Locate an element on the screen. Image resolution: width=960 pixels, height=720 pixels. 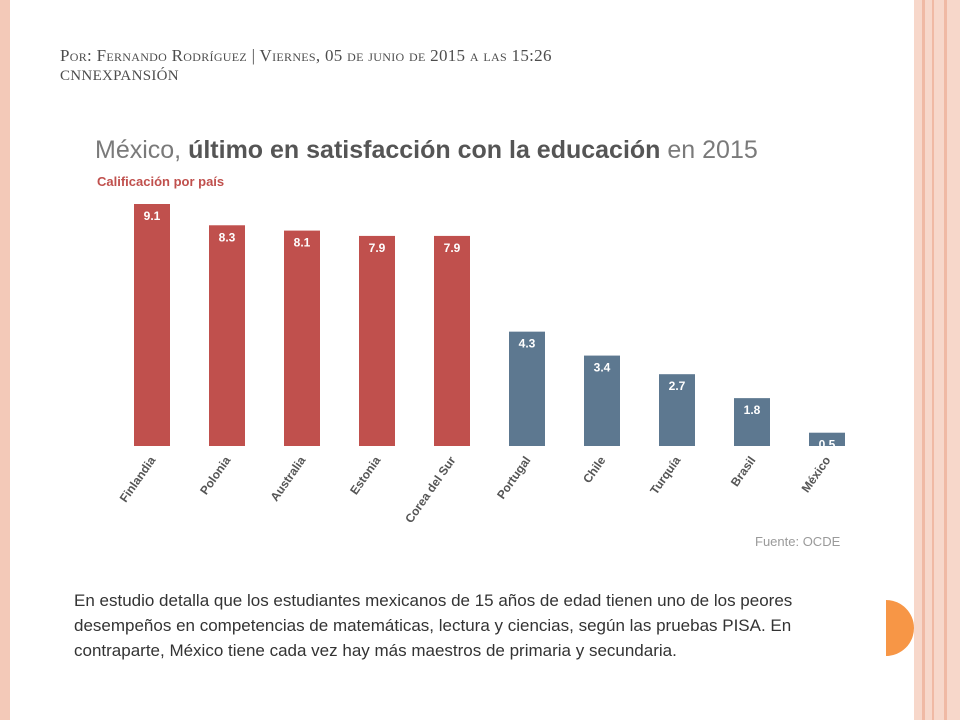
bar-value-label: 1.8 is located at coordinates (752, 410).